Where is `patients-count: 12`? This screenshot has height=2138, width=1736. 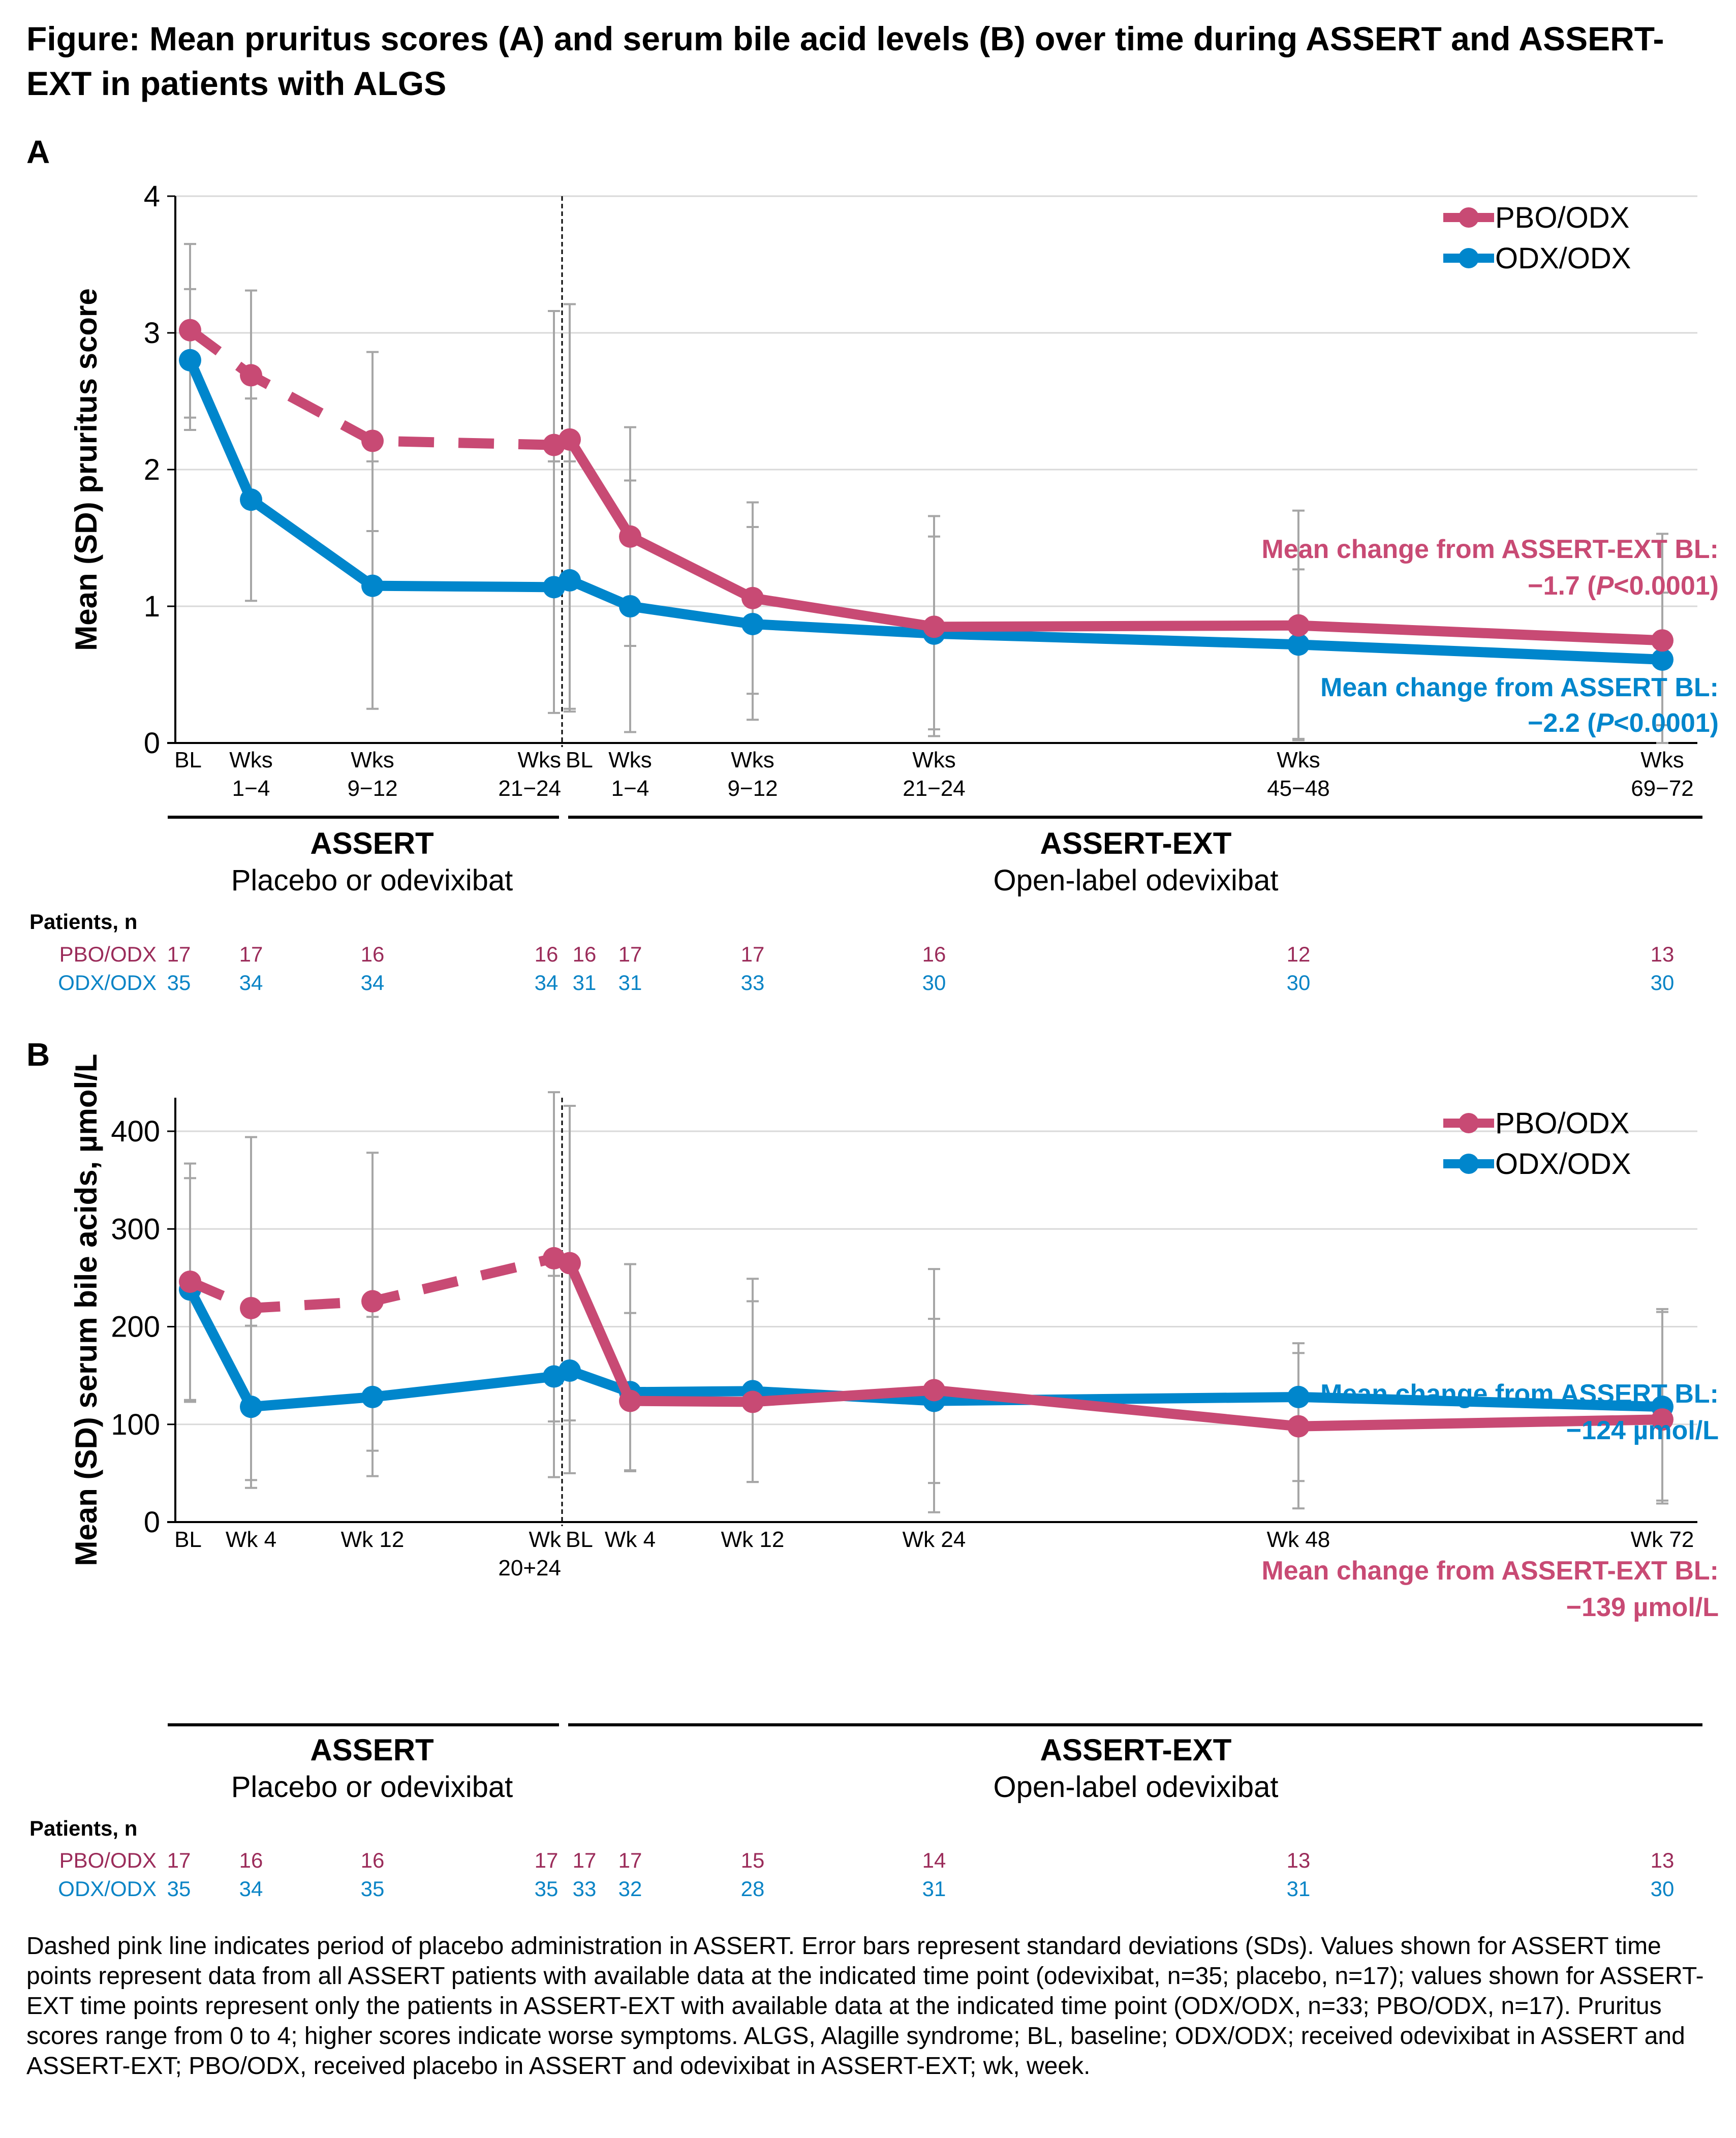 patients-count: 12 is located at coordinates (1299, 954).